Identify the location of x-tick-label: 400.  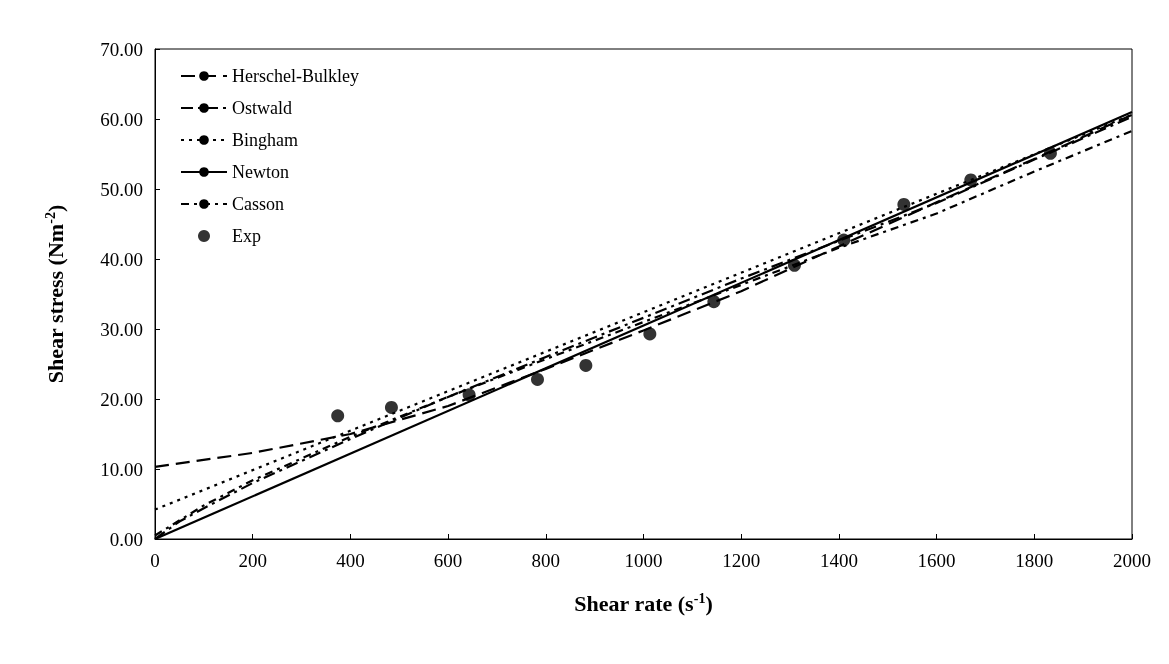
(350, 560).